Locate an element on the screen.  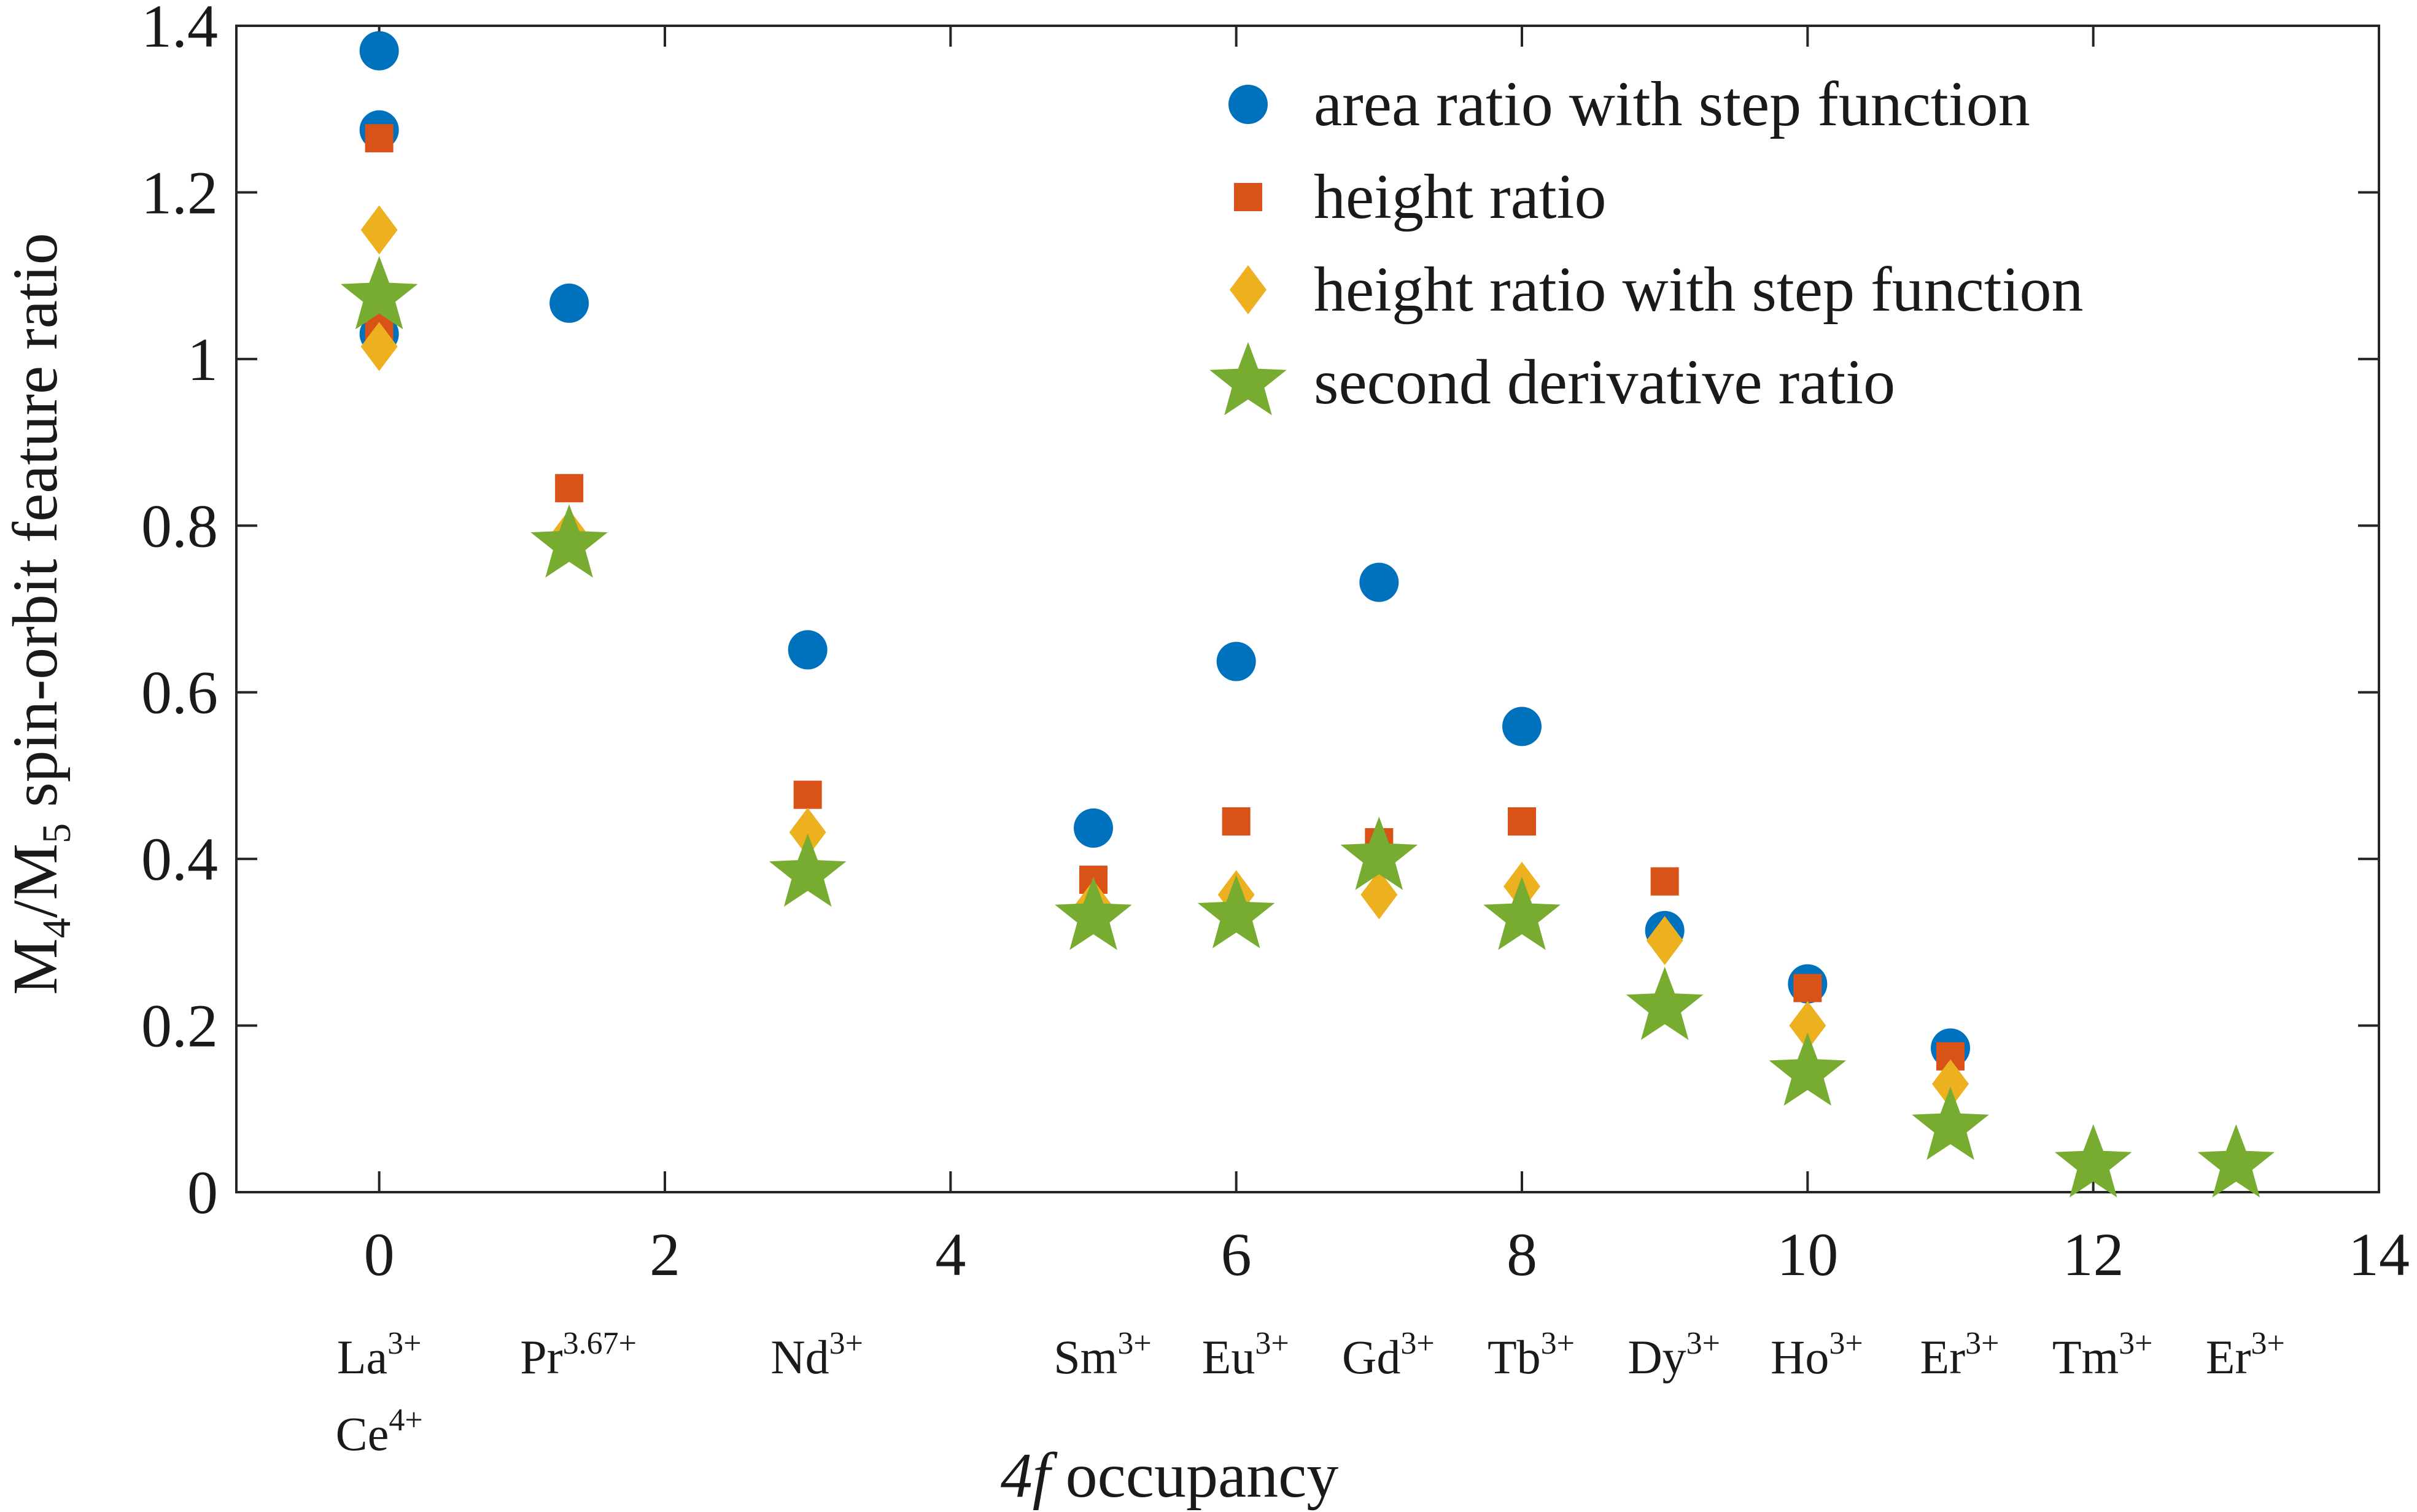
ion-label: Ce4+ is located at coordinates (379, 1431).